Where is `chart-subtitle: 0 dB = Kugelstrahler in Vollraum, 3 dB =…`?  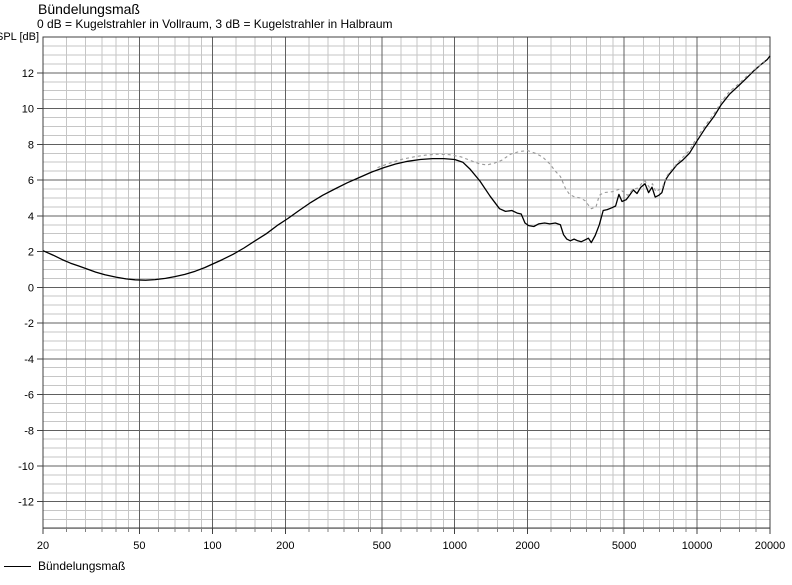 chart-subtitle: 0 dB = Kugelstrahler in Vollraum, 3 dB =… is located at coordinates (215, 24).